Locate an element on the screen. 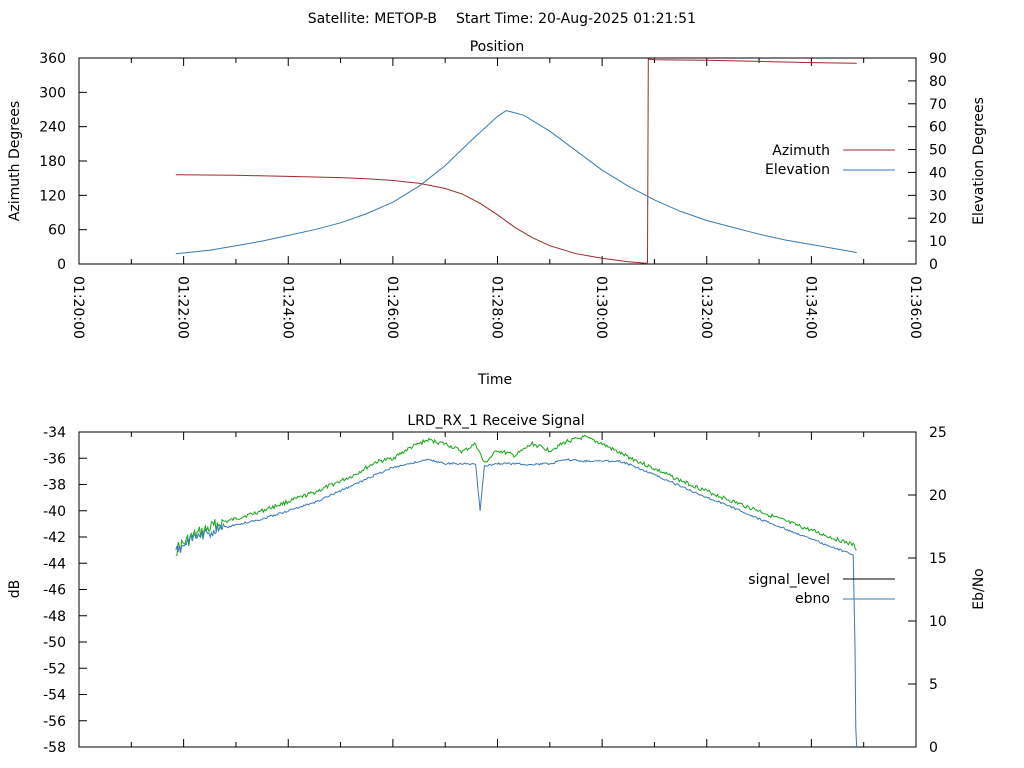 This screenshot has height=768, width=1024. signal-y-label: dB is located at coordinates (15, 589).